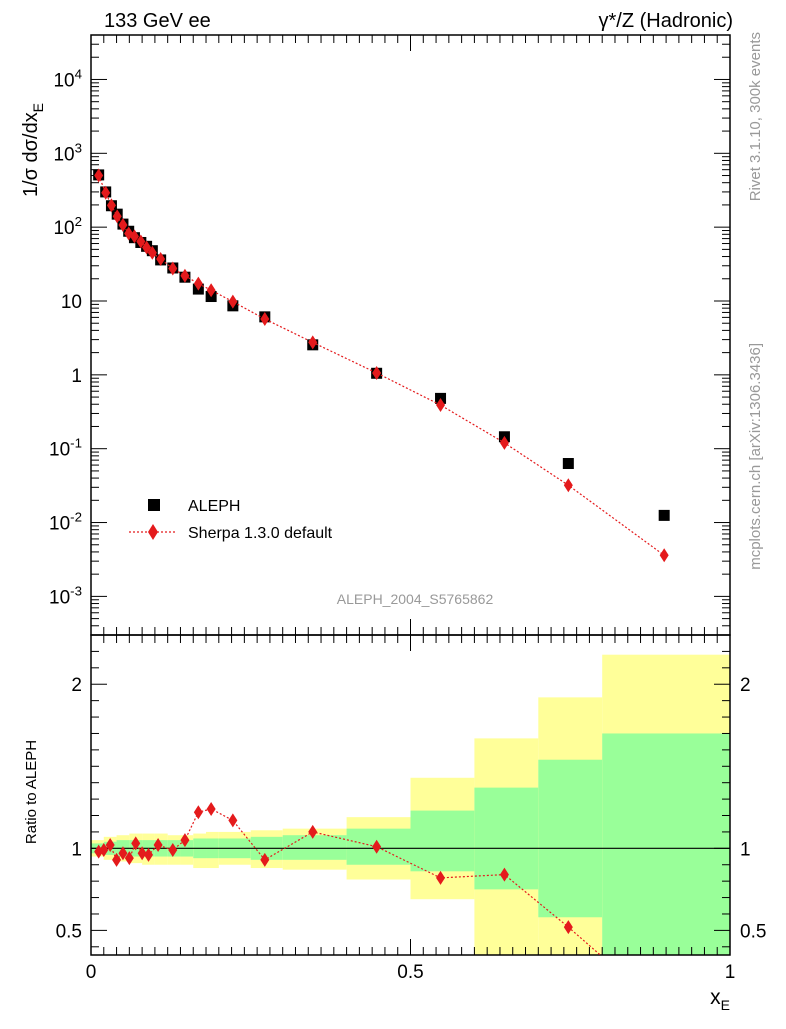 The width and height of the screenshot is (786, 1029). What do you see at coordinates (755, 116) in the screenshot?
I see `rivet-side-text: Rivet 3.1.10, 300k events` at bounding box center [755, 116].